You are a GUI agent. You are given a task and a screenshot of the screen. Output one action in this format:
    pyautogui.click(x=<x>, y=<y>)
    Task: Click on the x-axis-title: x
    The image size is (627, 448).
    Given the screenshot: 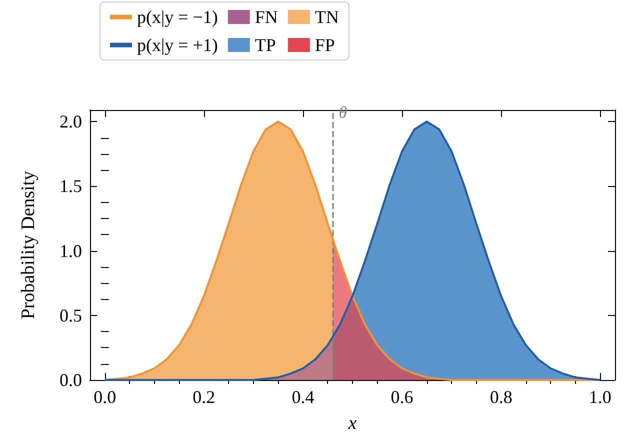 What is the action you would take?
    pyautogui.click(x=352, y=423)
    